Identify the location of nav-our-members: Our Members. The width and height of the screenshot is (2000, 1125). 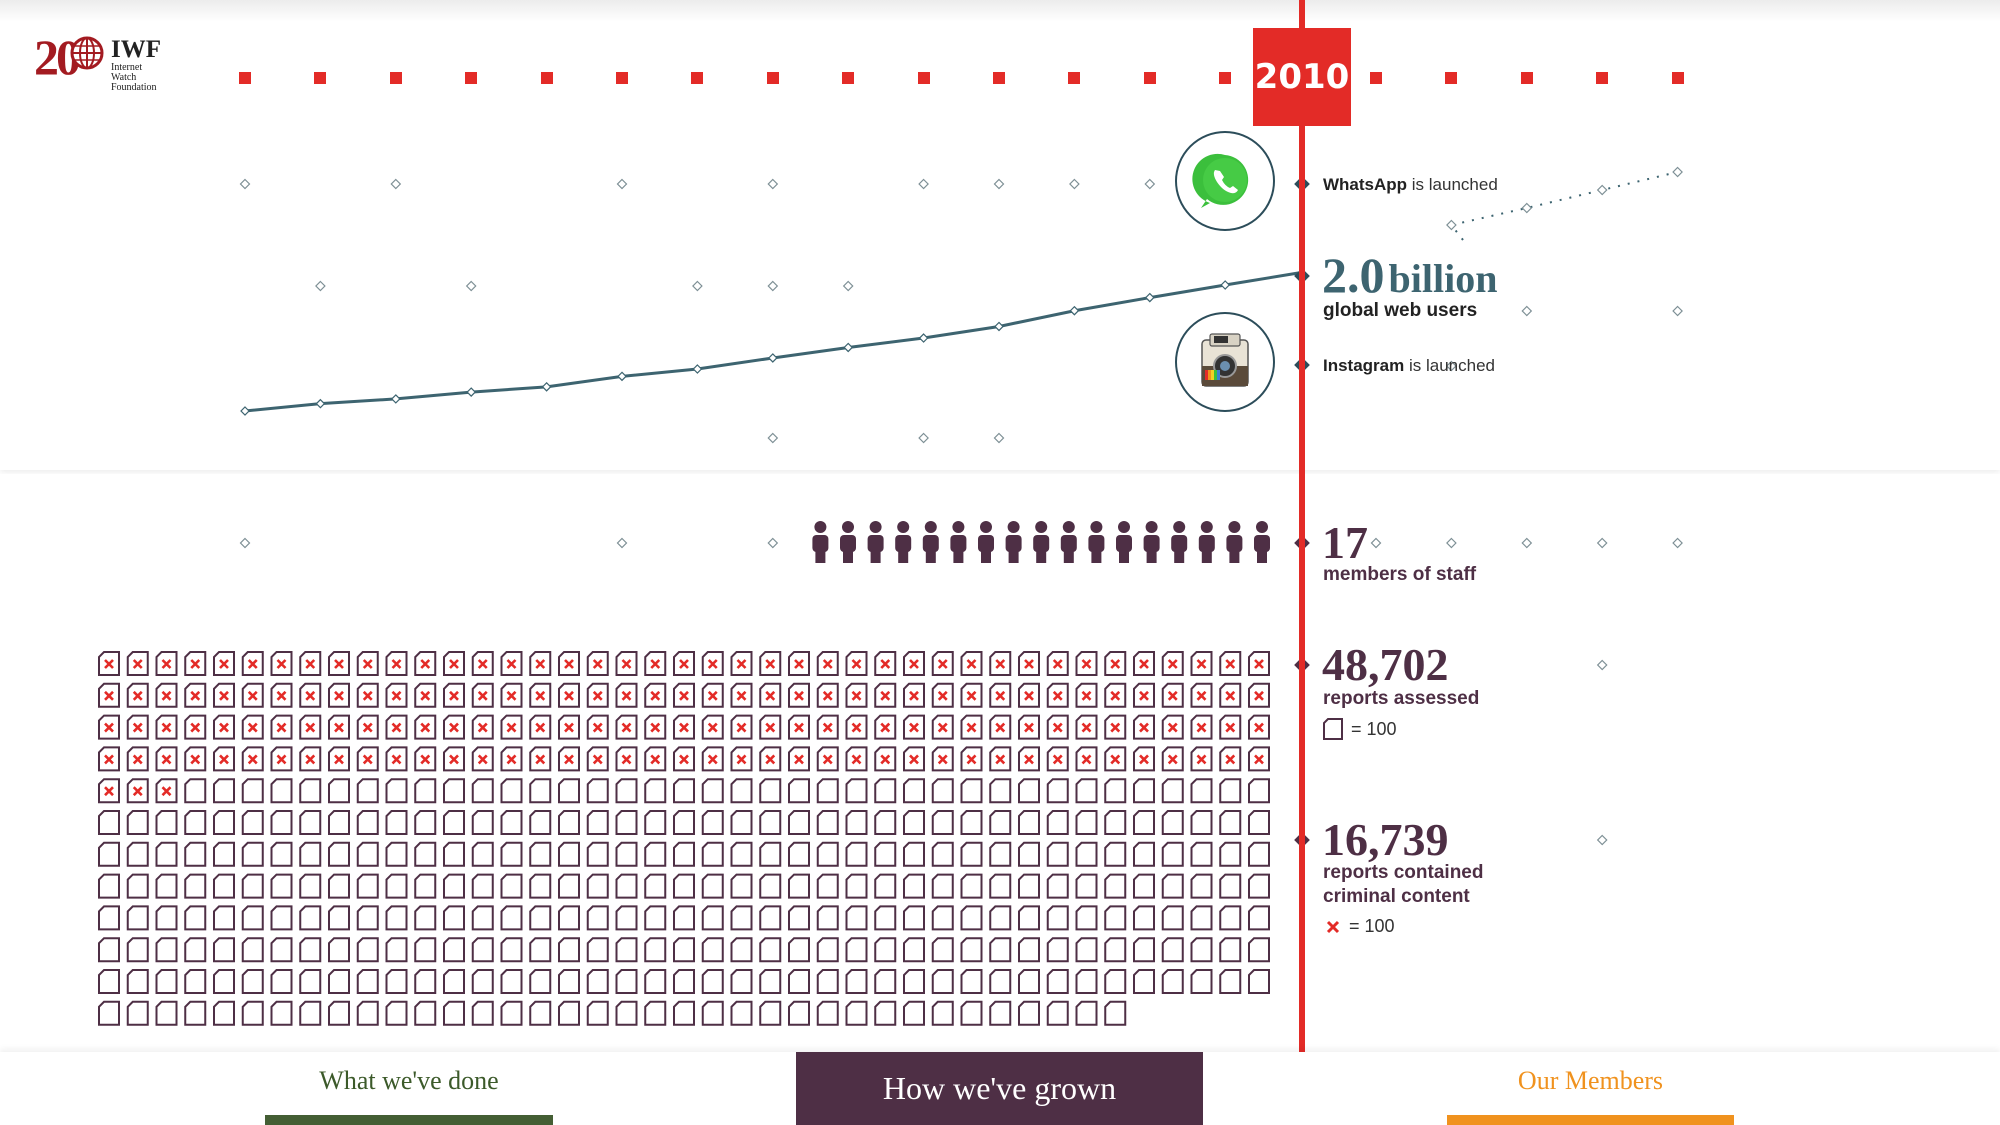
(1590, 1088).